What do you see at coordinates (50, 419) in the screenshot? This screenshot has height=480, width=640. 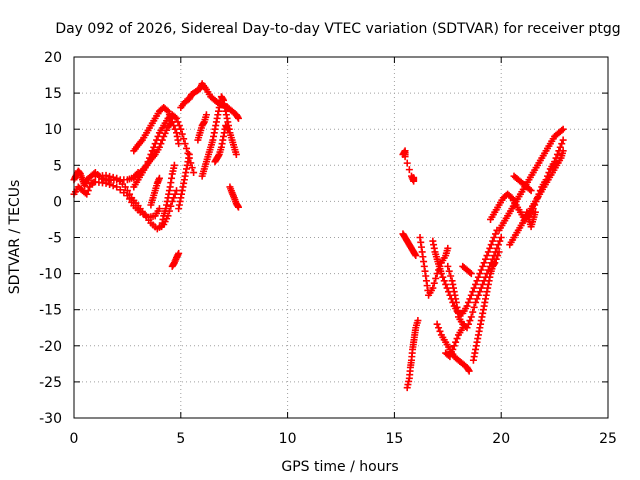 I see `y-tick-label: -30` at bounding box center [50, 419].